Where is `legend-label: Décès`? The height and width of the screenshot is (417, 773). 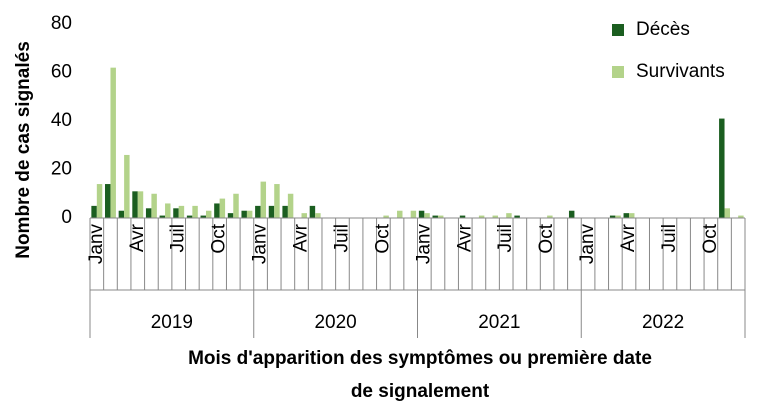 legend-label: Décès is located at coordinates (663, 29).